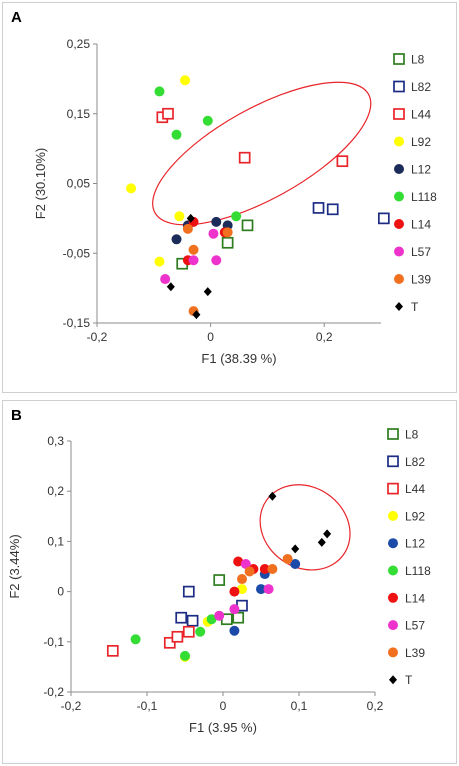 This screenshot has width=459, height=766. I want to click on panel-a-label: A, so click(16, 17).